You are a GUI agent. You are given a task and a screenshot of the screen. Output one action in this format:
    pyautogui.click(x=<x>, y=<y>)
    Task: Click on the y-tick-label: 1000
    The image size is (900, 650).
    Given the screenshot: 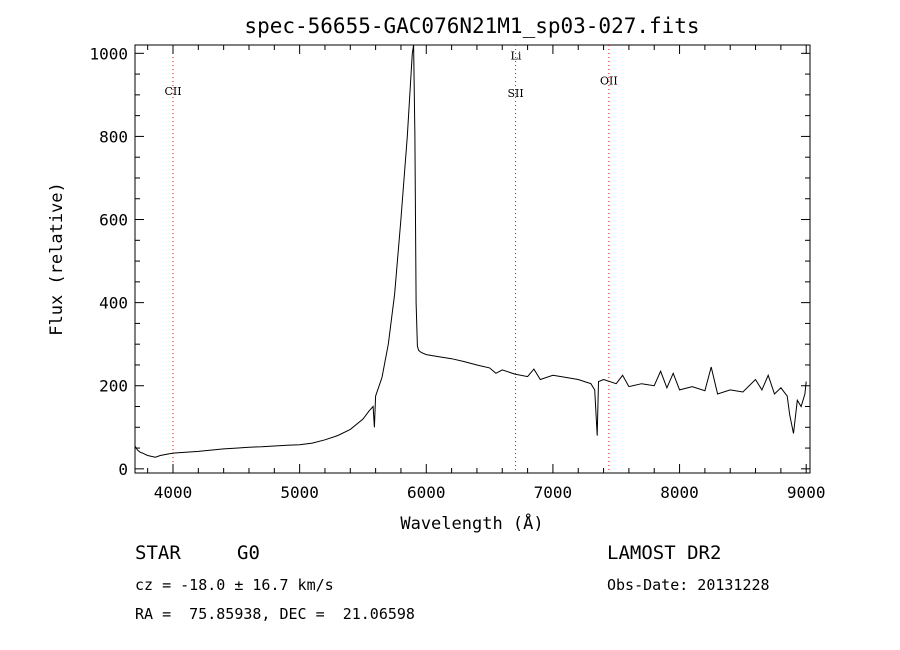 What is the action you would take?
    pyautogui.click(x=108, y=53)
    